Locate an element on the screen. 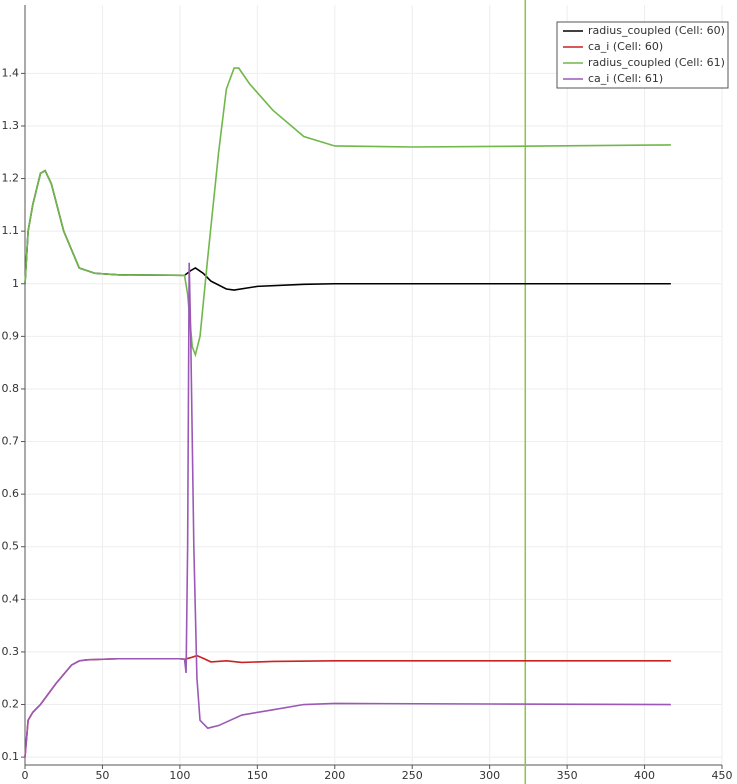 The height and width of the screenshot is (784, 737). y-tick-label: 0.3 is located at coordinates (11, 651).